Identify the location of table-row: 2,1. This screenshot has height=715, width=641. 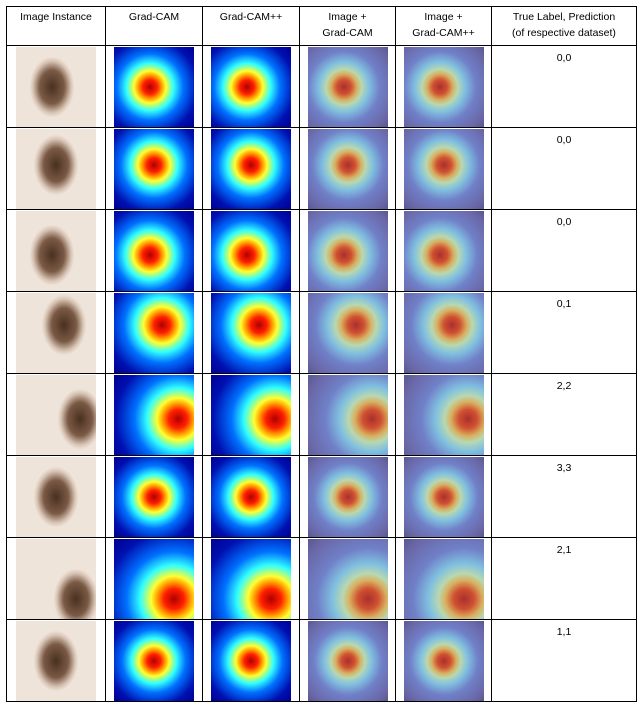
(321, 578).